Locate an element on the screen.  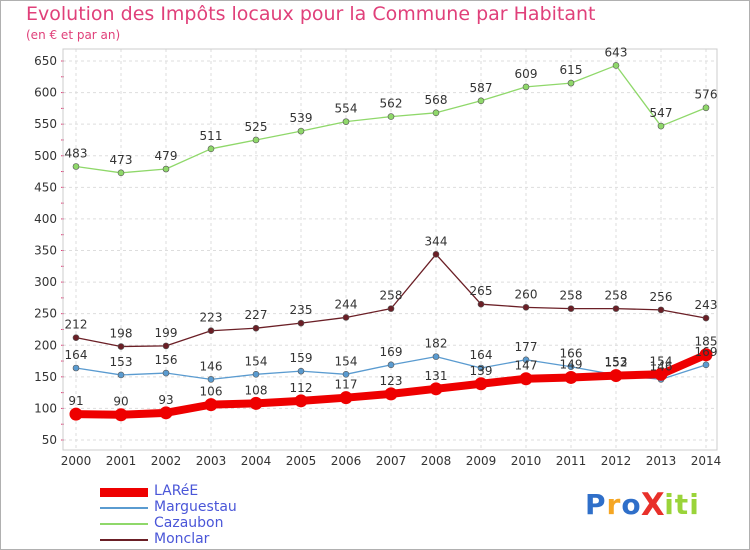
x-tick-label: 2011 is located at coordinates (571, 461).